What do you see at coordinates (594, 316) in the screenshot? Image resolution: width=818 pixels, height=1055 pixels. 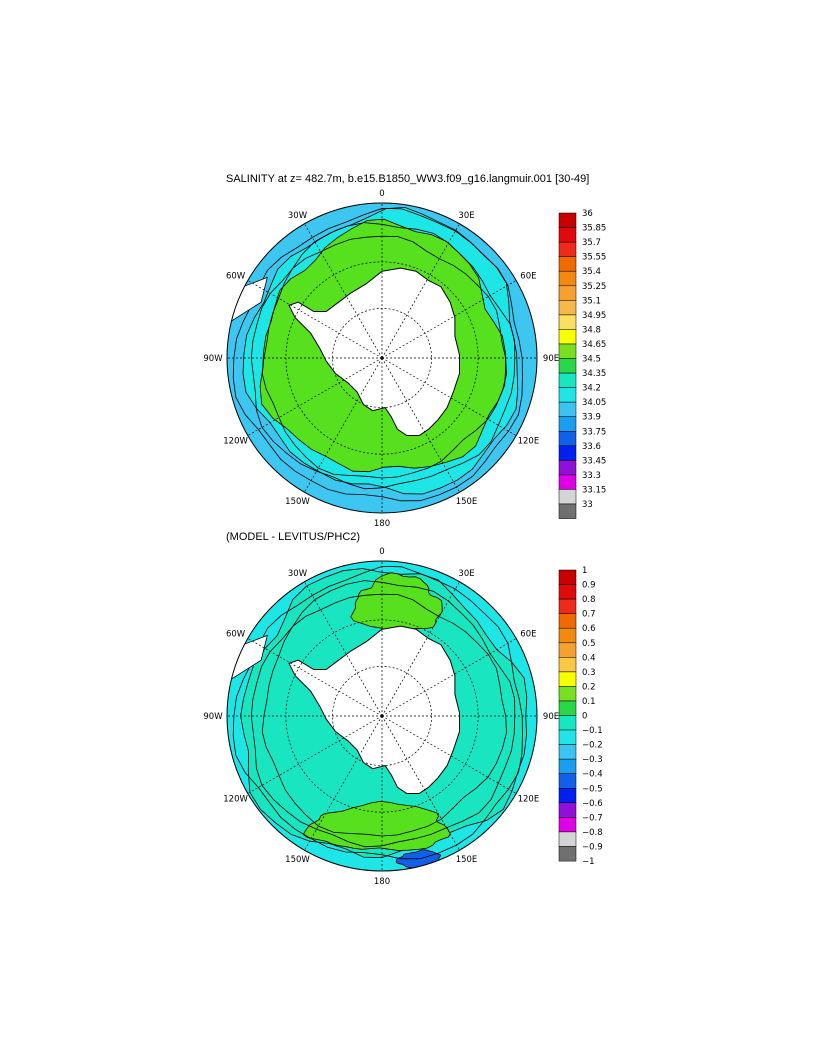 I see `panel1-colorbar-label-7: 34.95` at bounding box center [594, 316].